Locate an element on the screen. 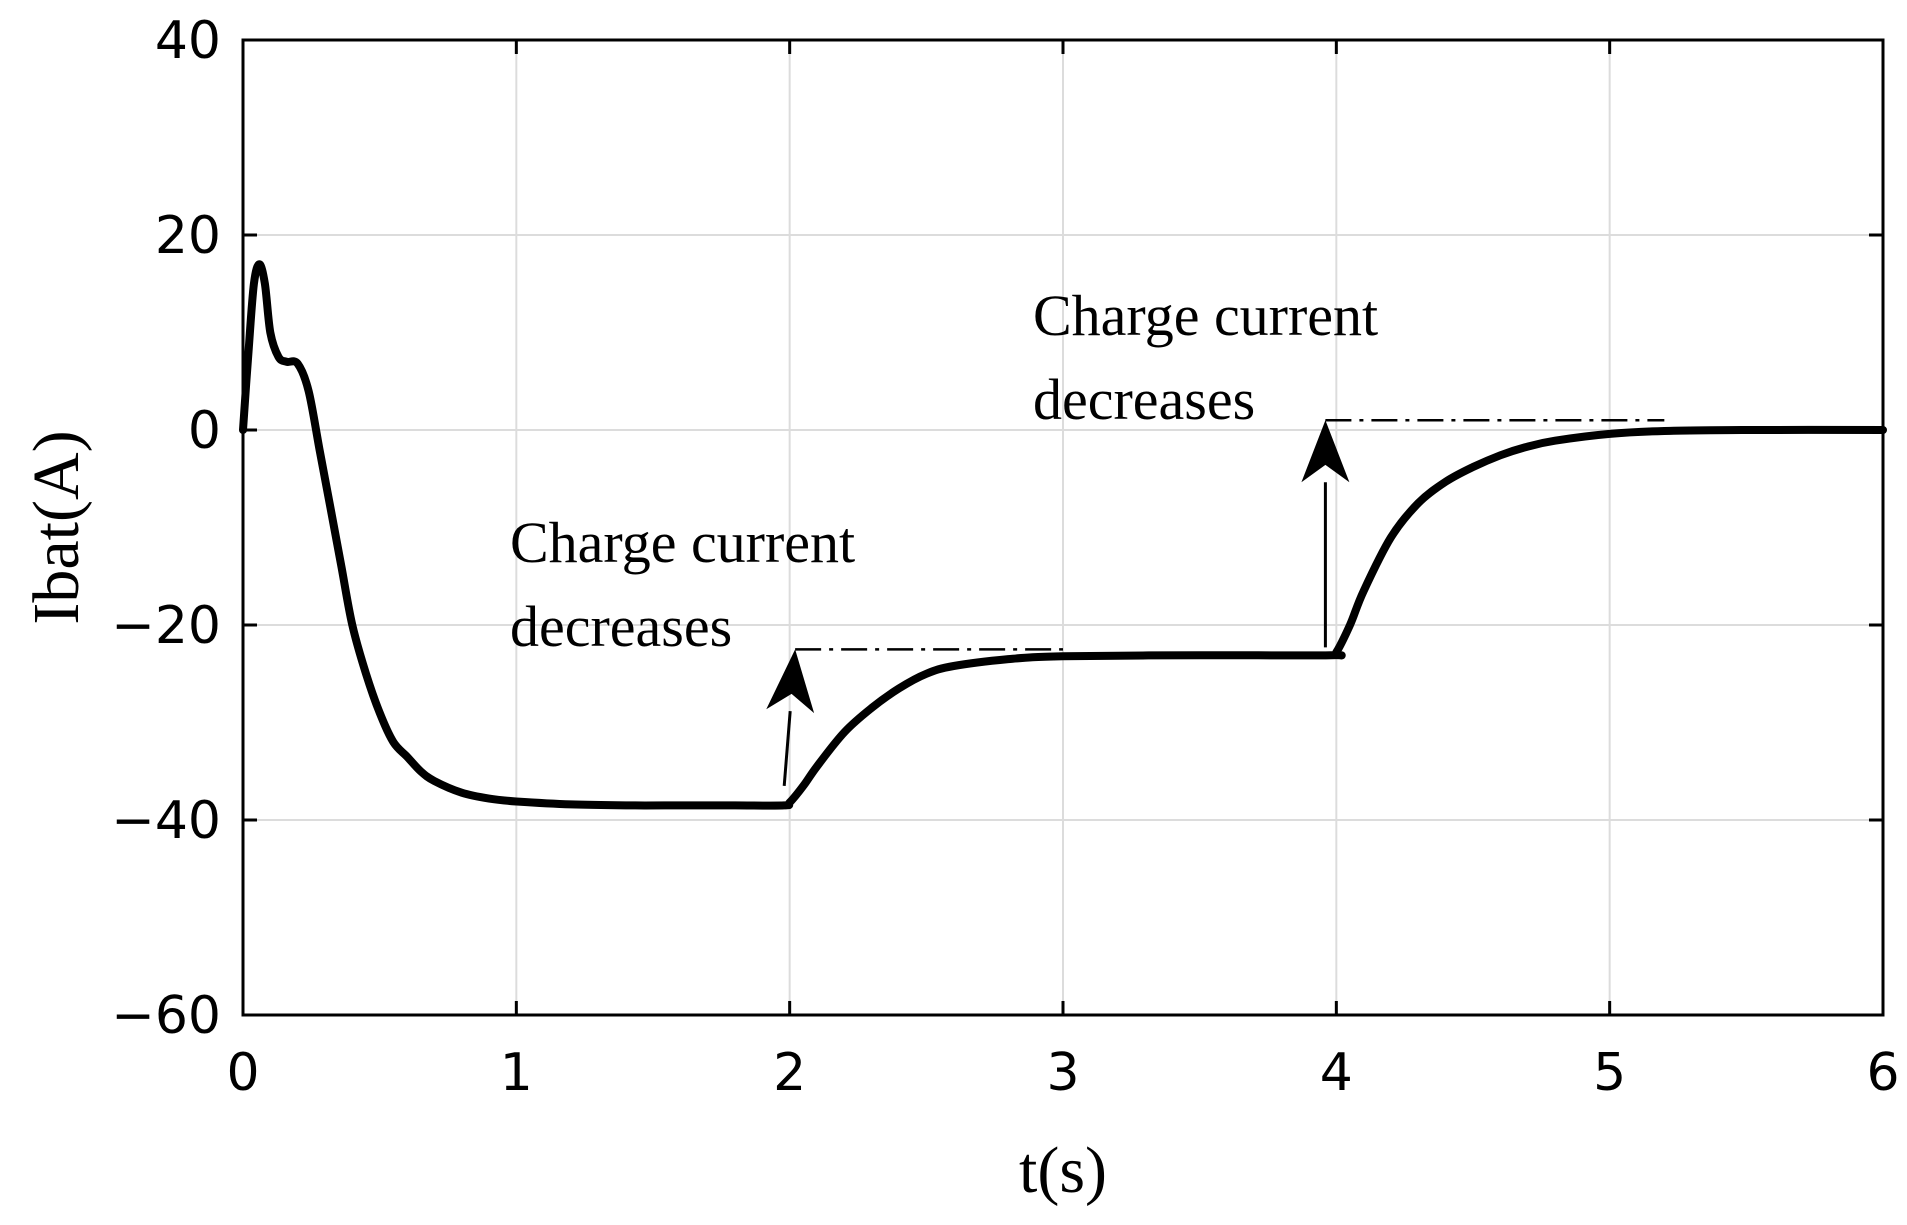 This screenshot has width=1907, height=1225. x-axis-title: t(s) is located at coordinates (1063, 1170).